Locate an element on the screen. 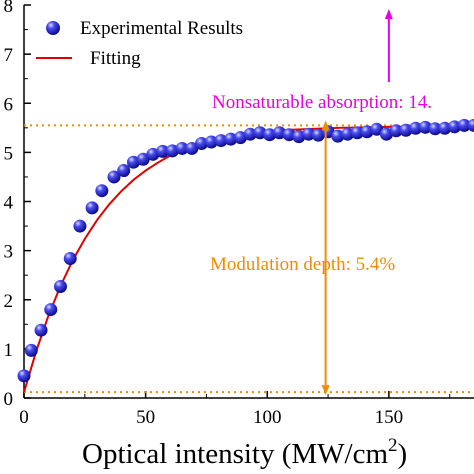 The image size is (474, 474). legend-label-experimental: Experimental Results is located at coordinates (161, 28).